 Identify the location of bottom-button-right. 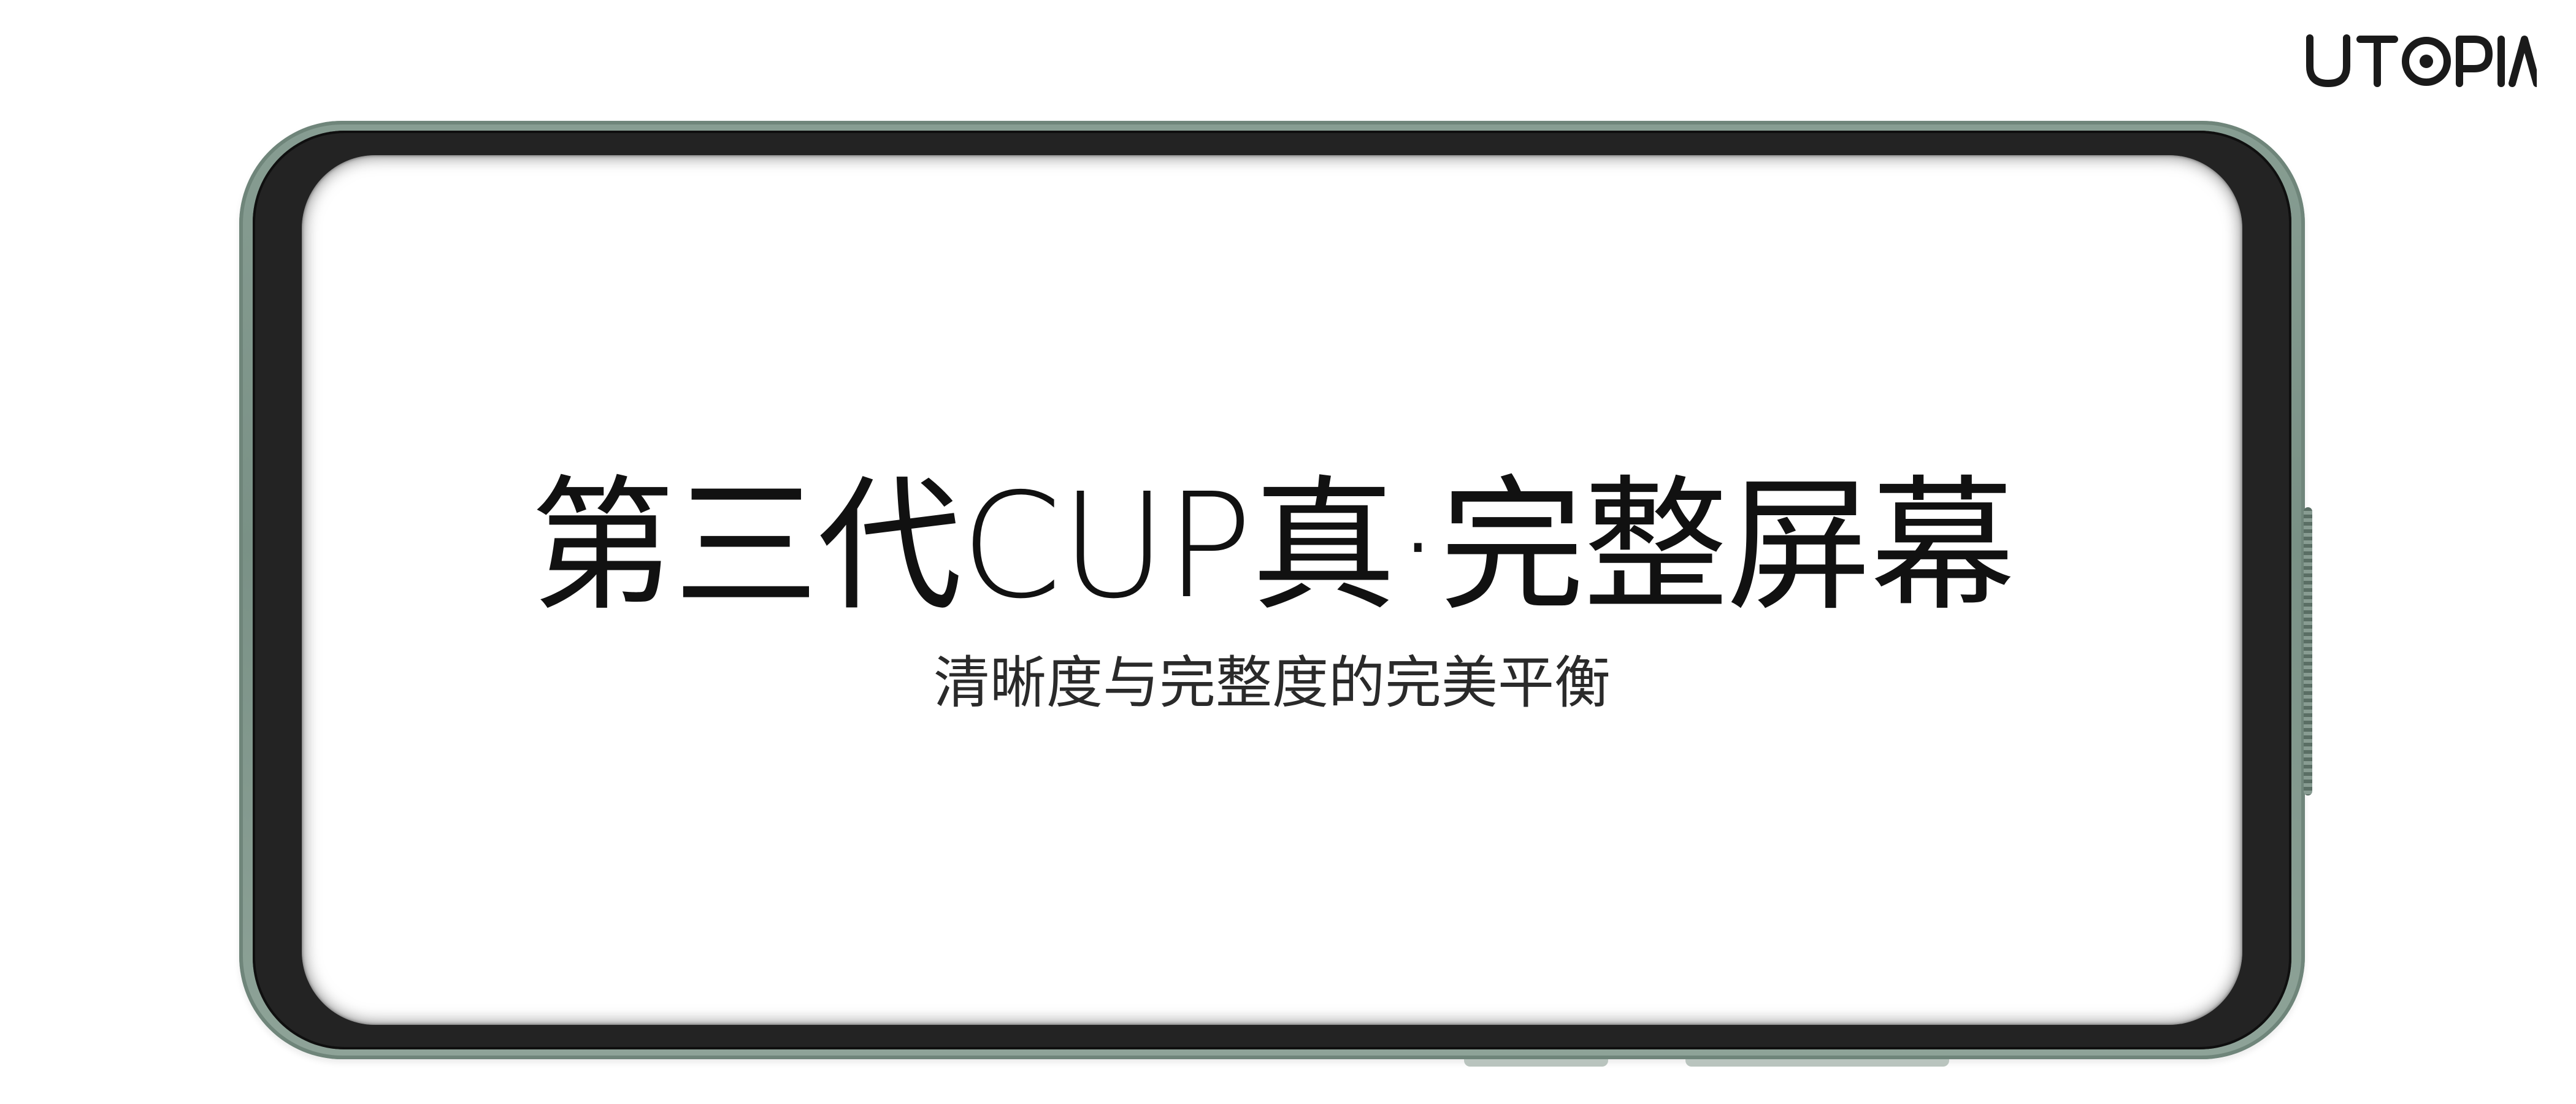
(1817, 1063).